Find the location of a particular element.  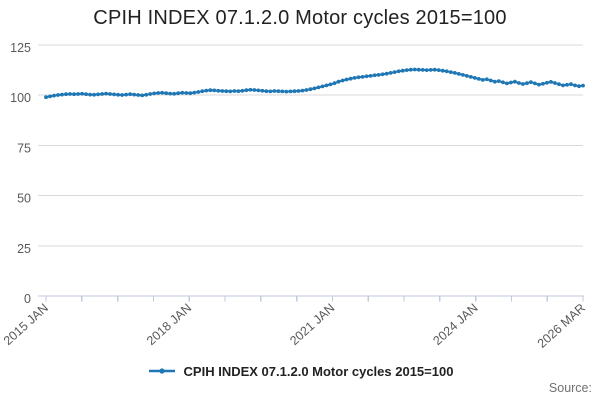

y-tick-label: 25 is located at coordinates (24, 249).